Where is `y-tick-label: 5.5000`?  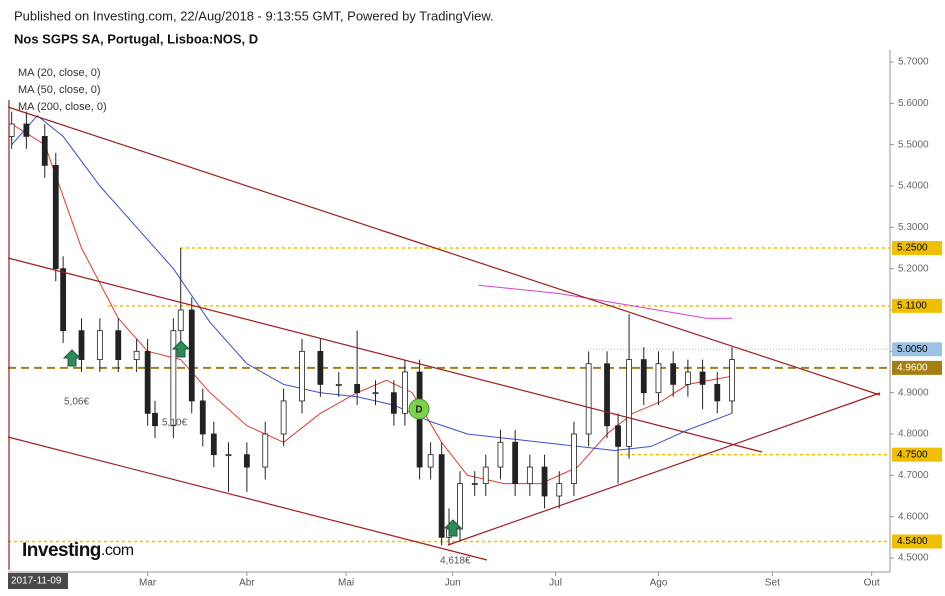
y-tick-label: 5.5000 is located at coordinates (913, 144).